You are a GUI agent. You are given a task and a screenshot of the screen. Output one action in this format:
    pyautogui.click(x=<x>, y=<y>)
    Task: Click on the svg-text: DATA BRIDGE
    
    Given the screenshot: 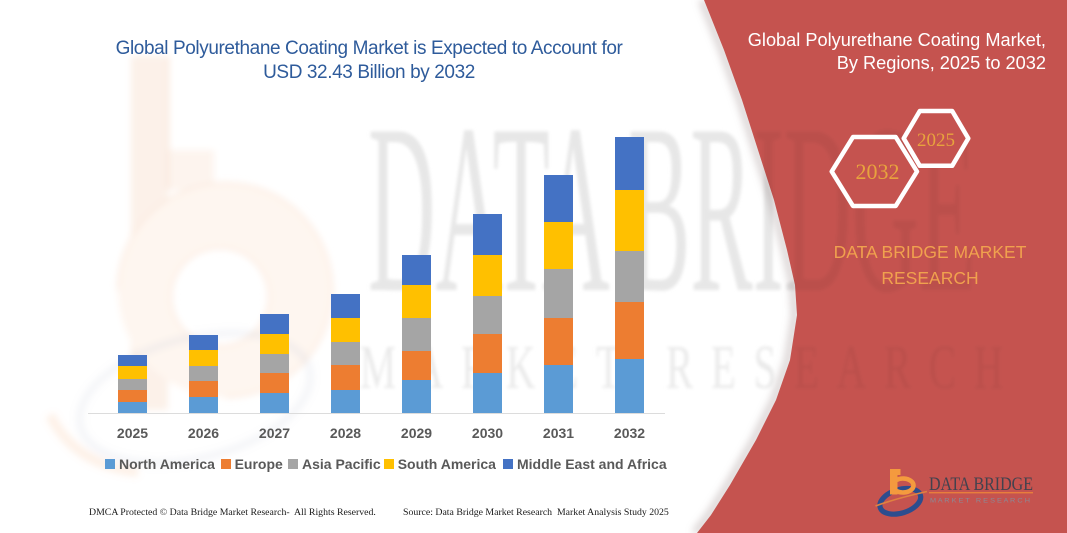 What is the action you would take?
    pyautogui.click(x=981, y=484)
    